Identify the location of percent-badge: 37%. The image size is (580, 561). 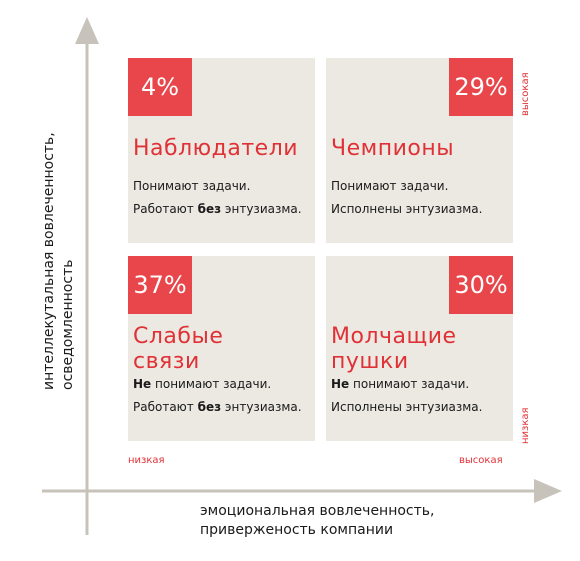
(160, 285).